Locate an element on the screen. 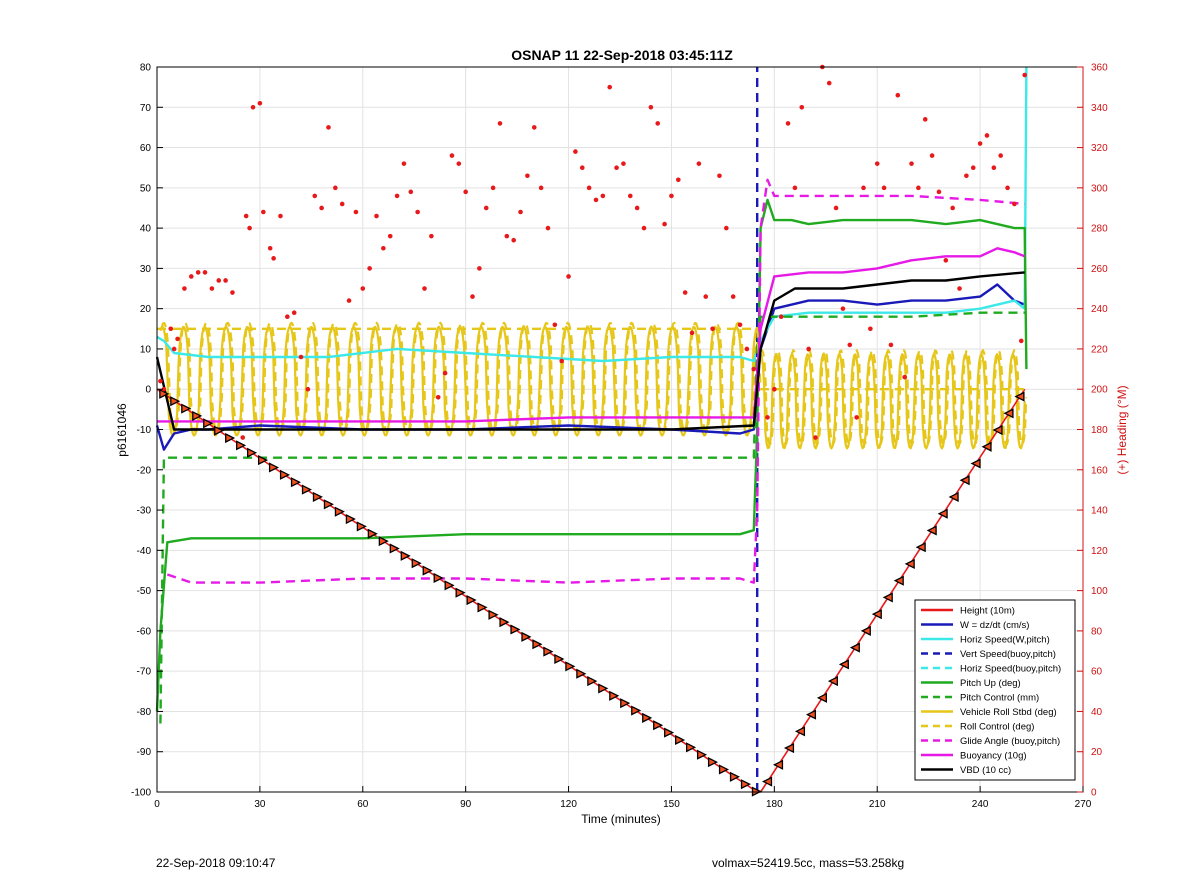 The image size is (1200, 889). y-right-tick-label: 340 is located at coordinates (1099, 108).